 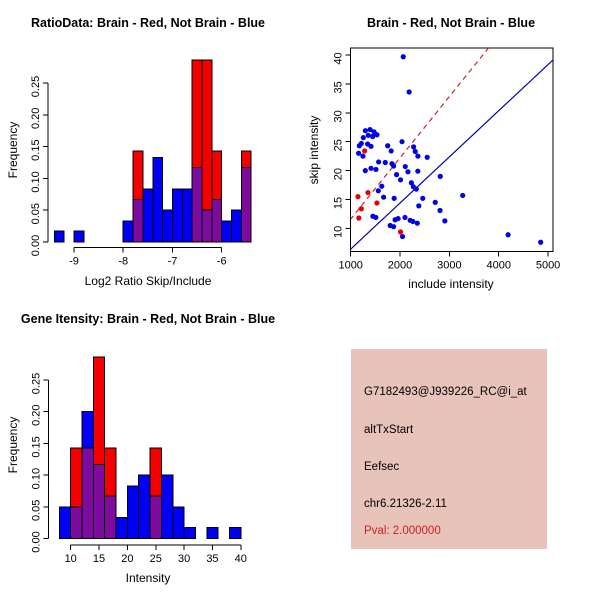 What do you see at coordinates (350, 266) in the screenshot?
I see `x-tick-label: 1000` at bounding box center [350, 266].